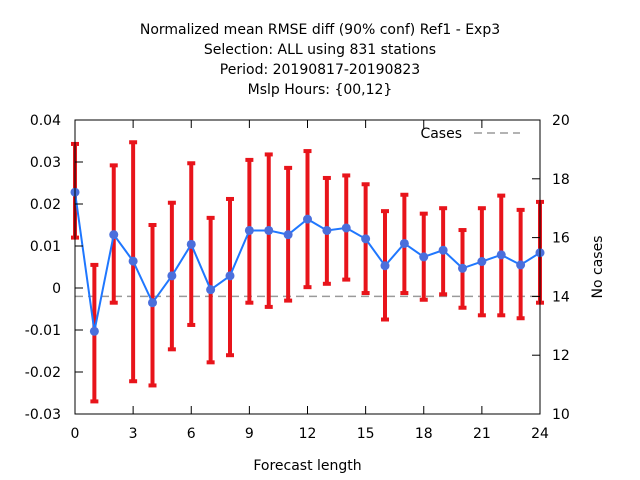 This screenshot has width=640, height=480. What do you see at coordinates (45, 121) in the screenshot?
I see `y-tick-label: 0.04` at bounding box center [45, 121].